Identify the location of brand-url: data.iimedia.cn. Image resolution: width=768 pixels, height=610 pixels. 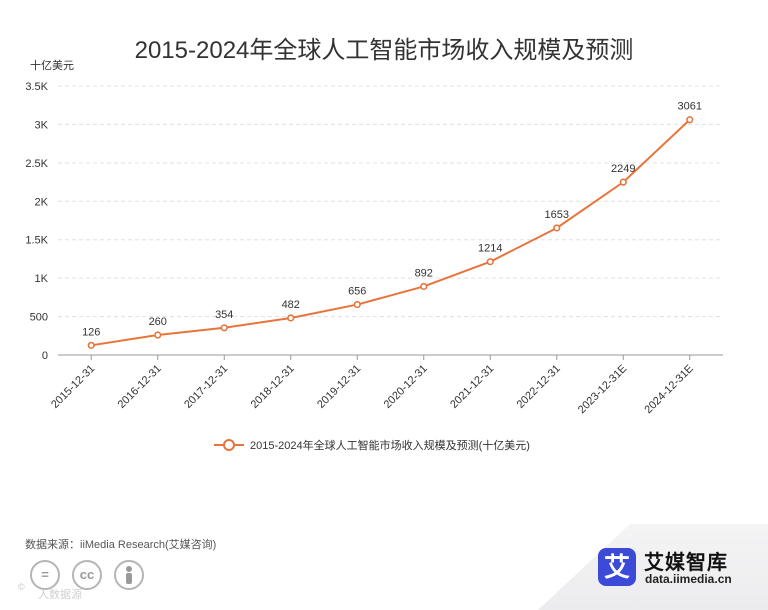
(688, 579).